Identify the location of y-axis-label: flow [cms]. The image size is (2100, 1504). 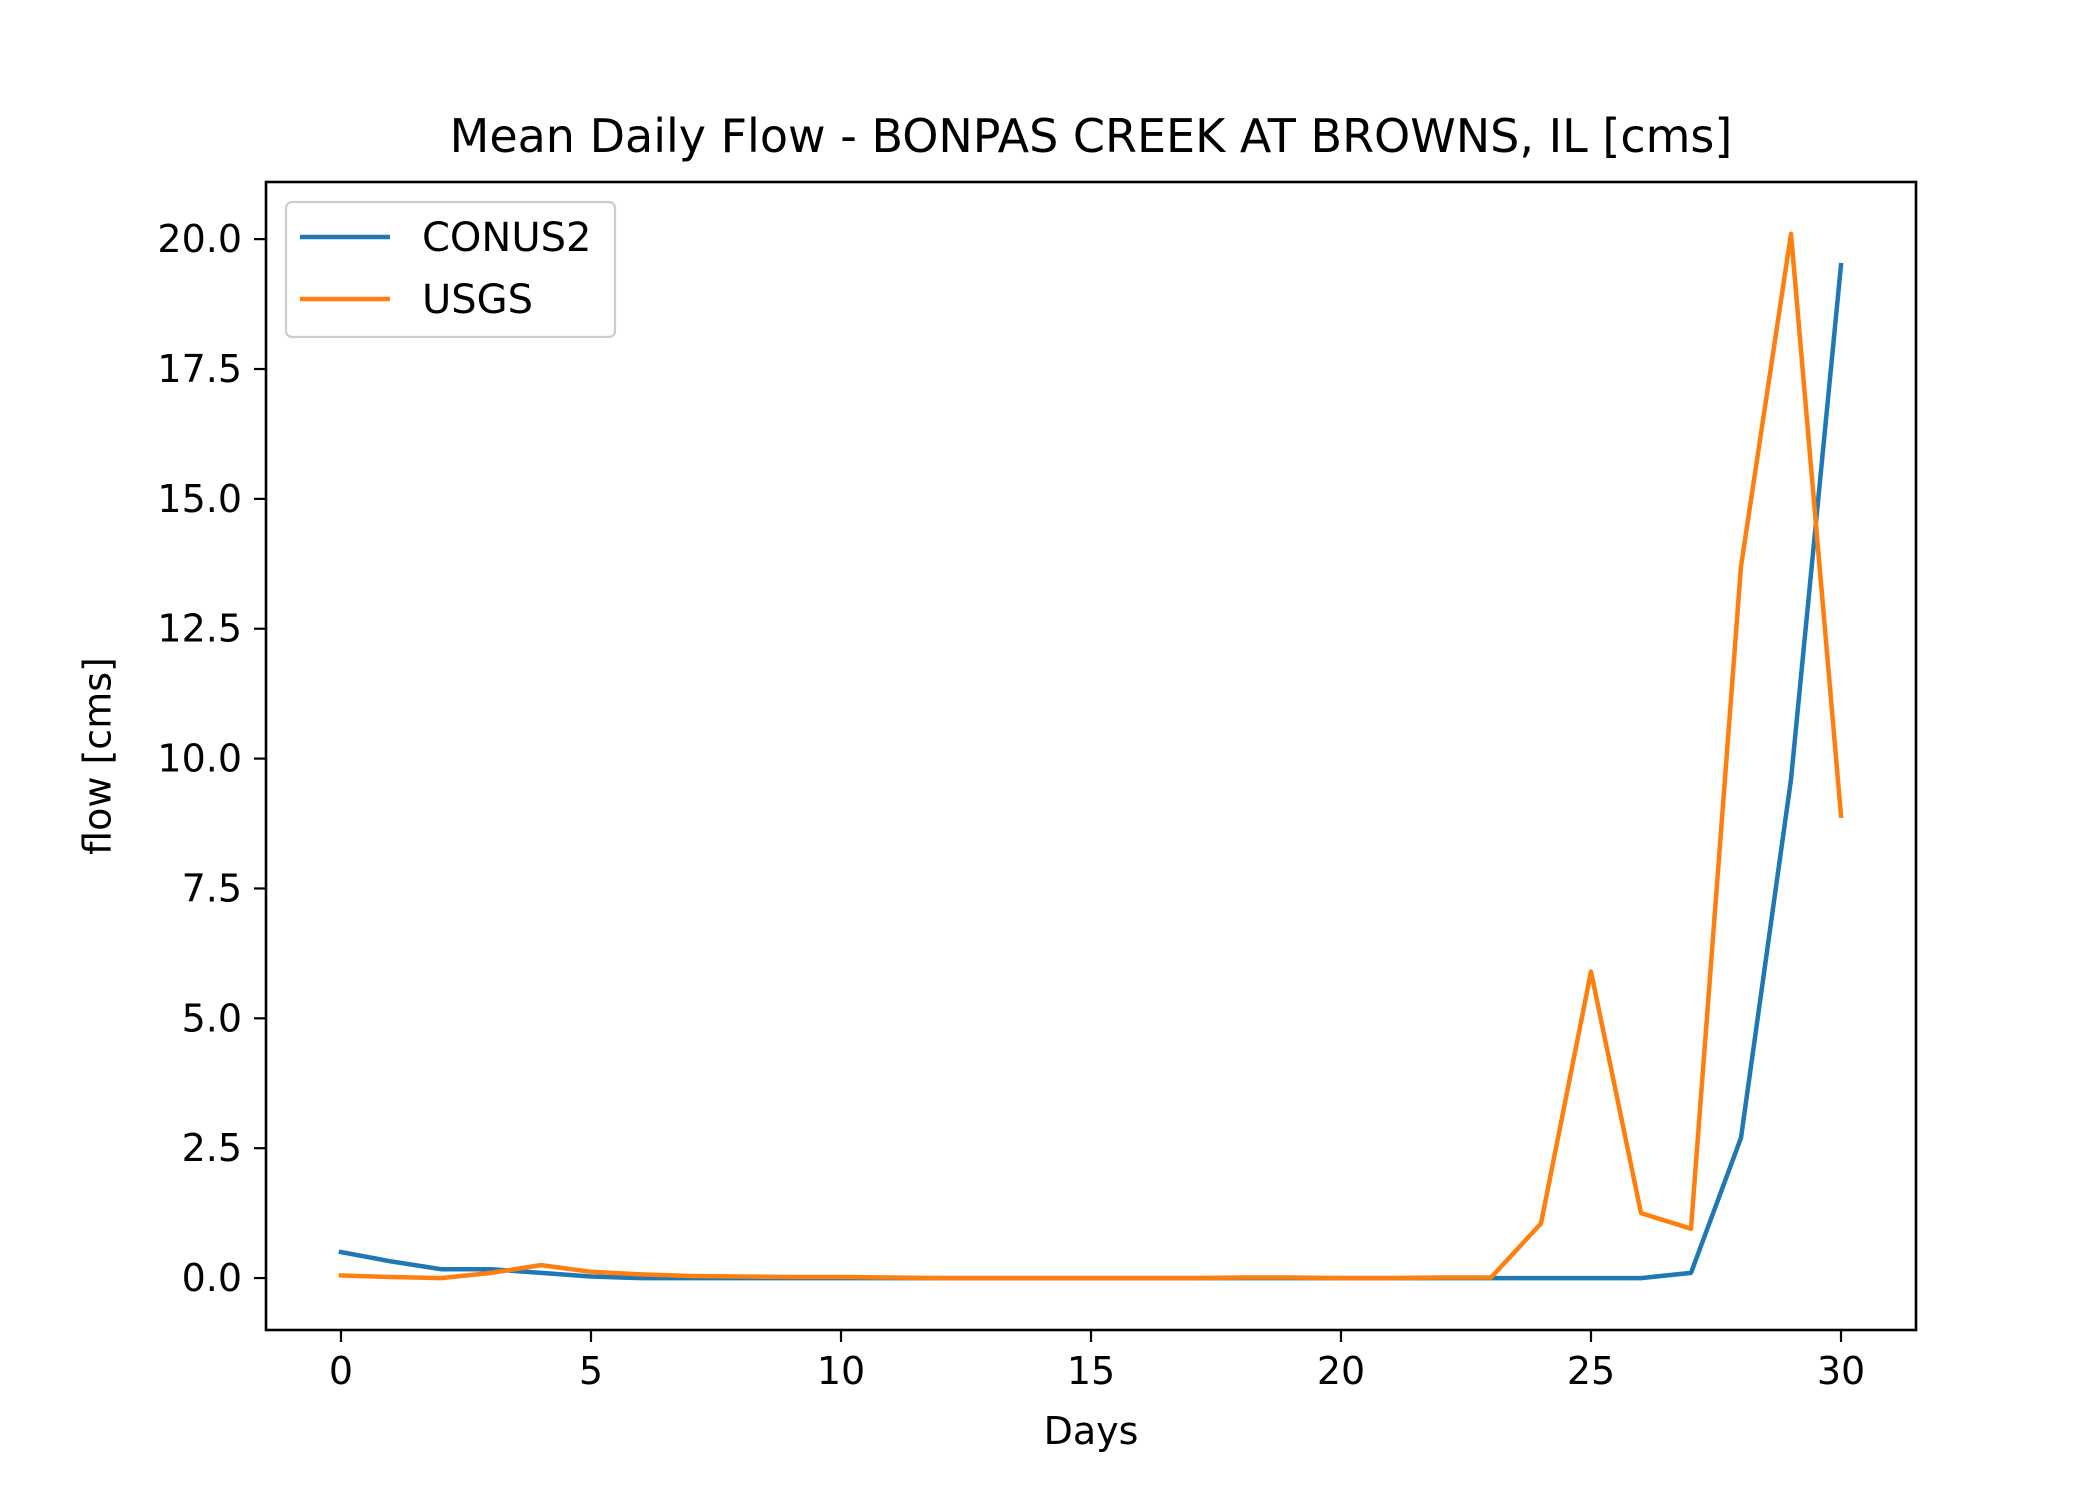
(98, 756).